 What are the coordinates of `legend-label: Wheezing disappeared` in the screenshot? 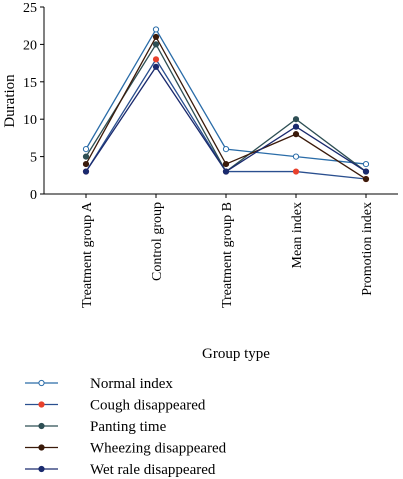 It's located at (158, 449).